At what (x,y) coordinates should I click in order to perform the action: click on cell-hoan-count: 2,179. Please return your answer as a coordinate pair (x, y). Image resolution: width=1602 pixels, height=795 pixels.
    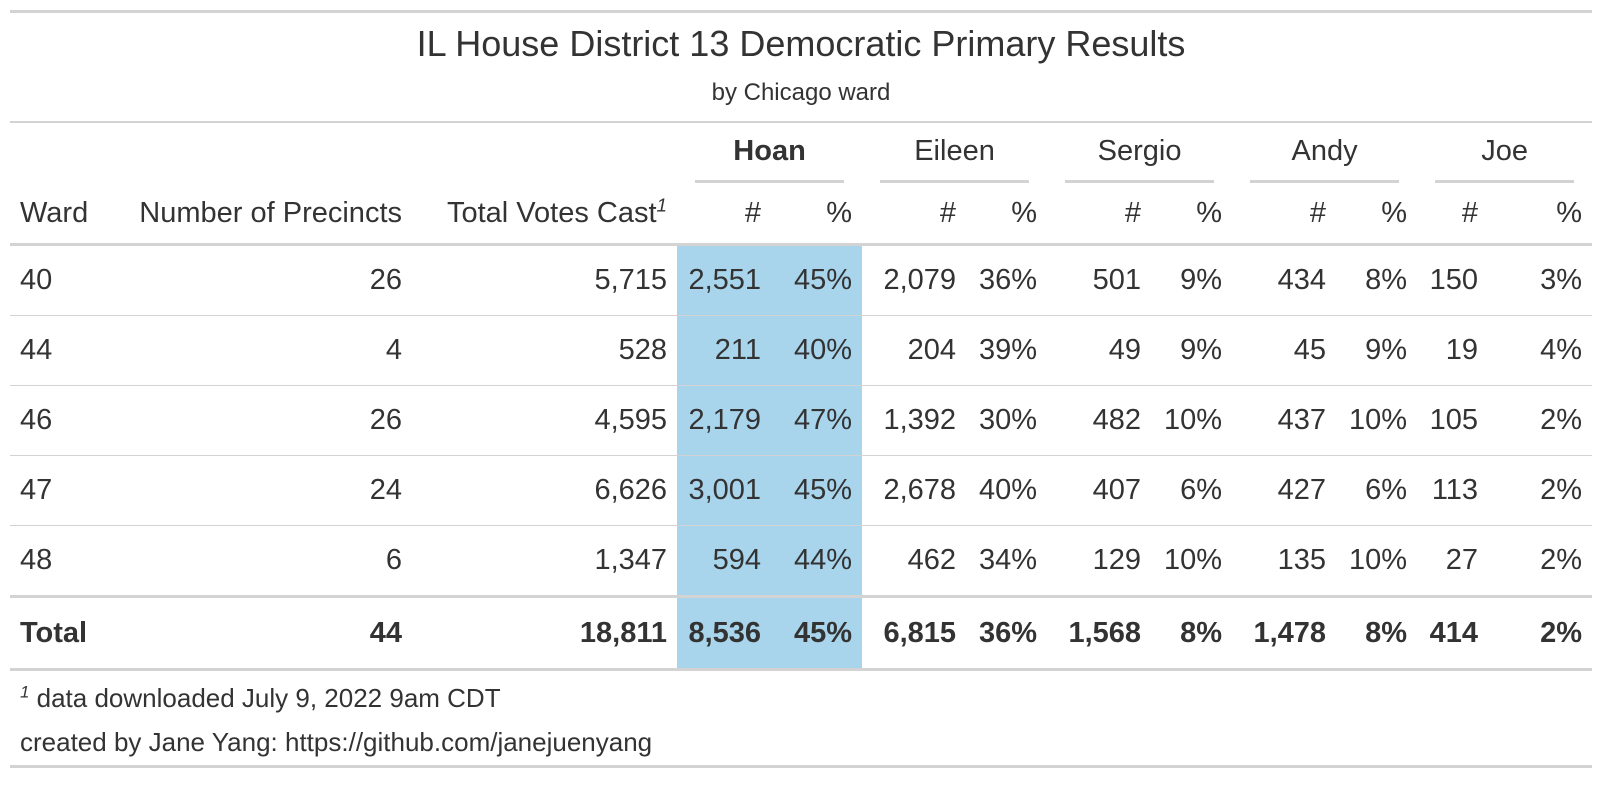
    Looking at the image, I should click on (724, 420).